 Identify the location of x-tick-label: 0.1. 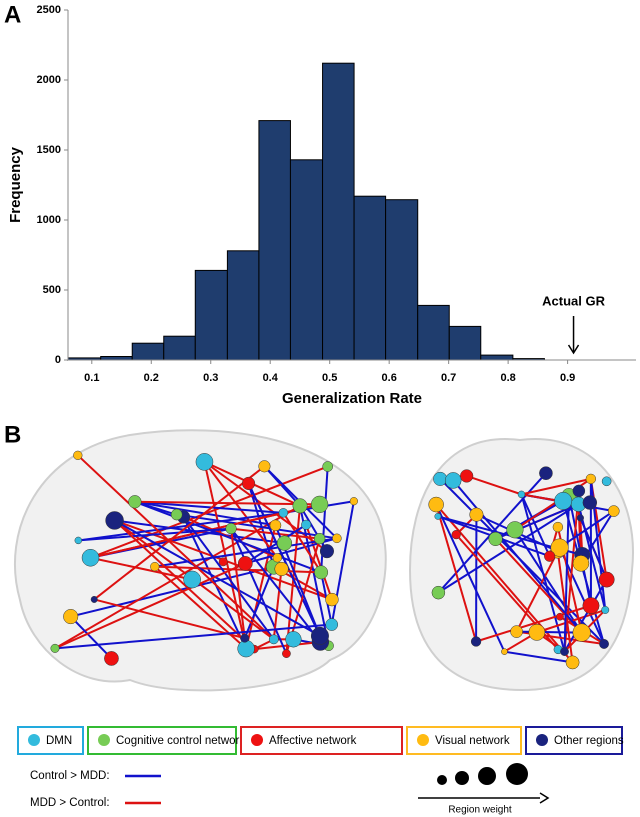
(91, 378).